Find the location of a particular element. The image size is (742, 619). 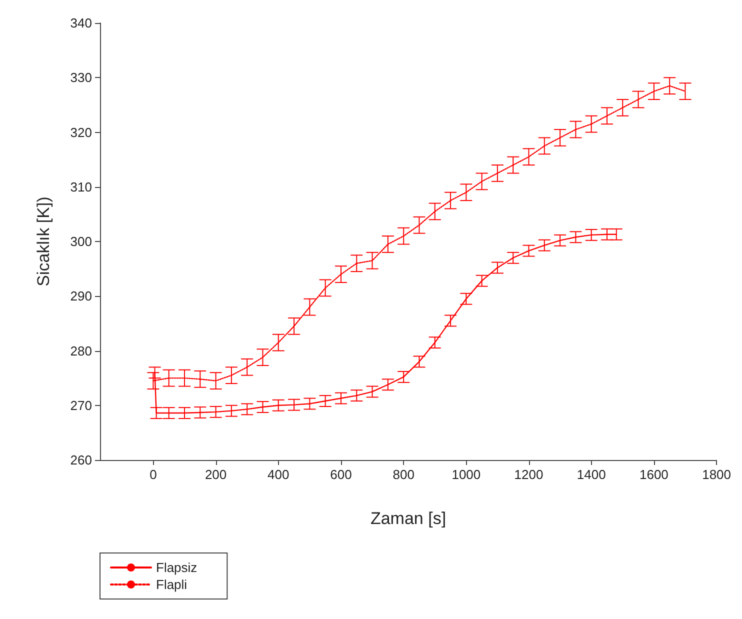

y-tick-label: 320 is located at coordinates (81, 132).